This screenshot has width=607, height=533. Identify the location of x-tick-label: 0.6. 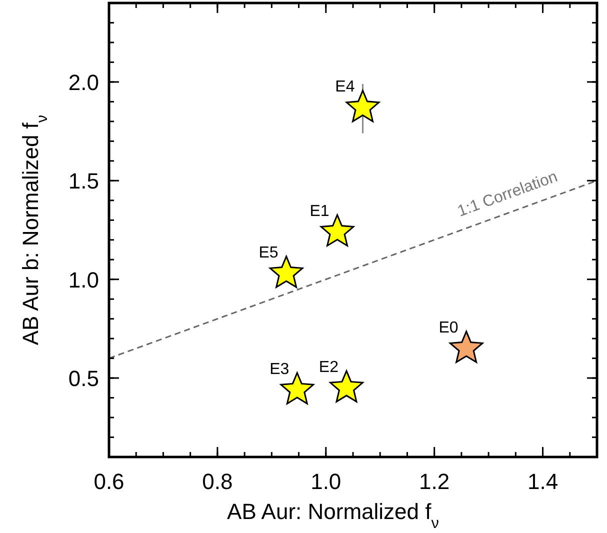
(109, 481).